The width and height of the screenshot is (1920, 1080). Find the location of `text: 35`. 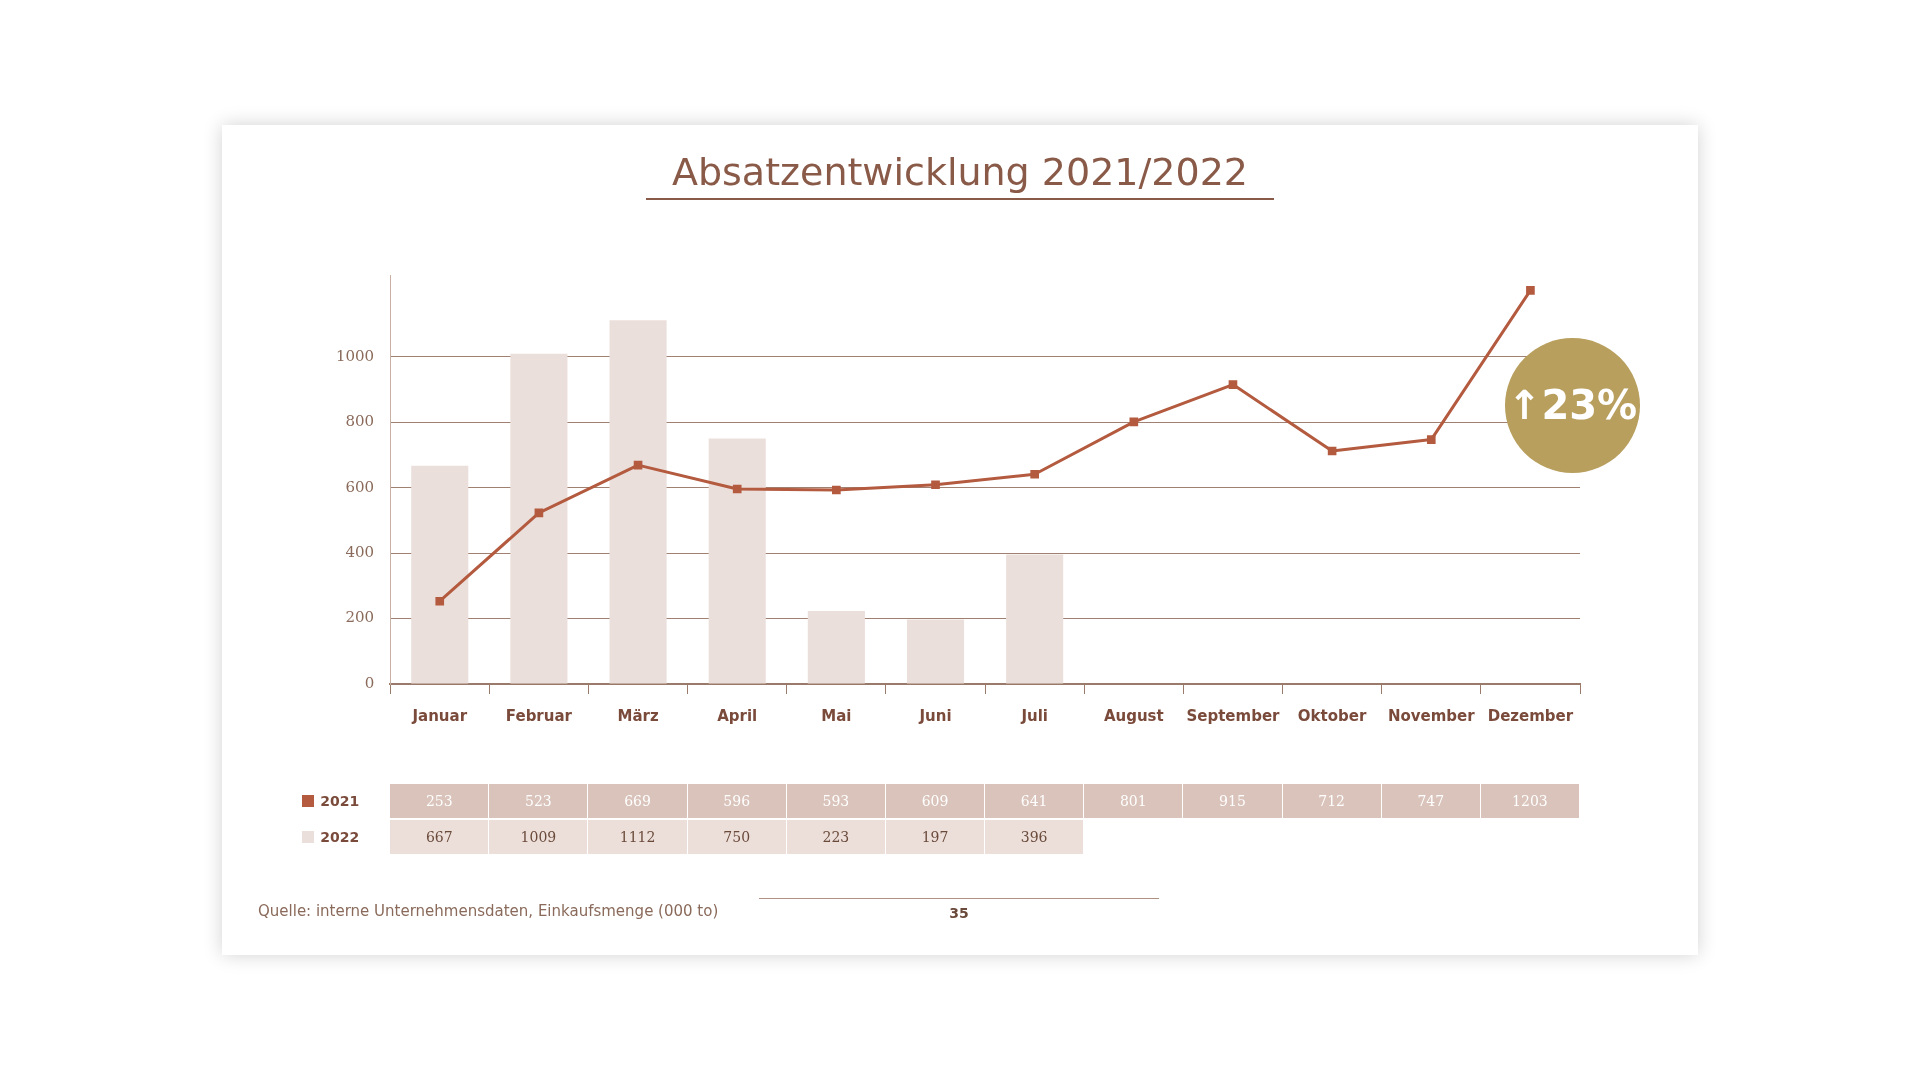

text: 35 is located at coordinates (959, 909).